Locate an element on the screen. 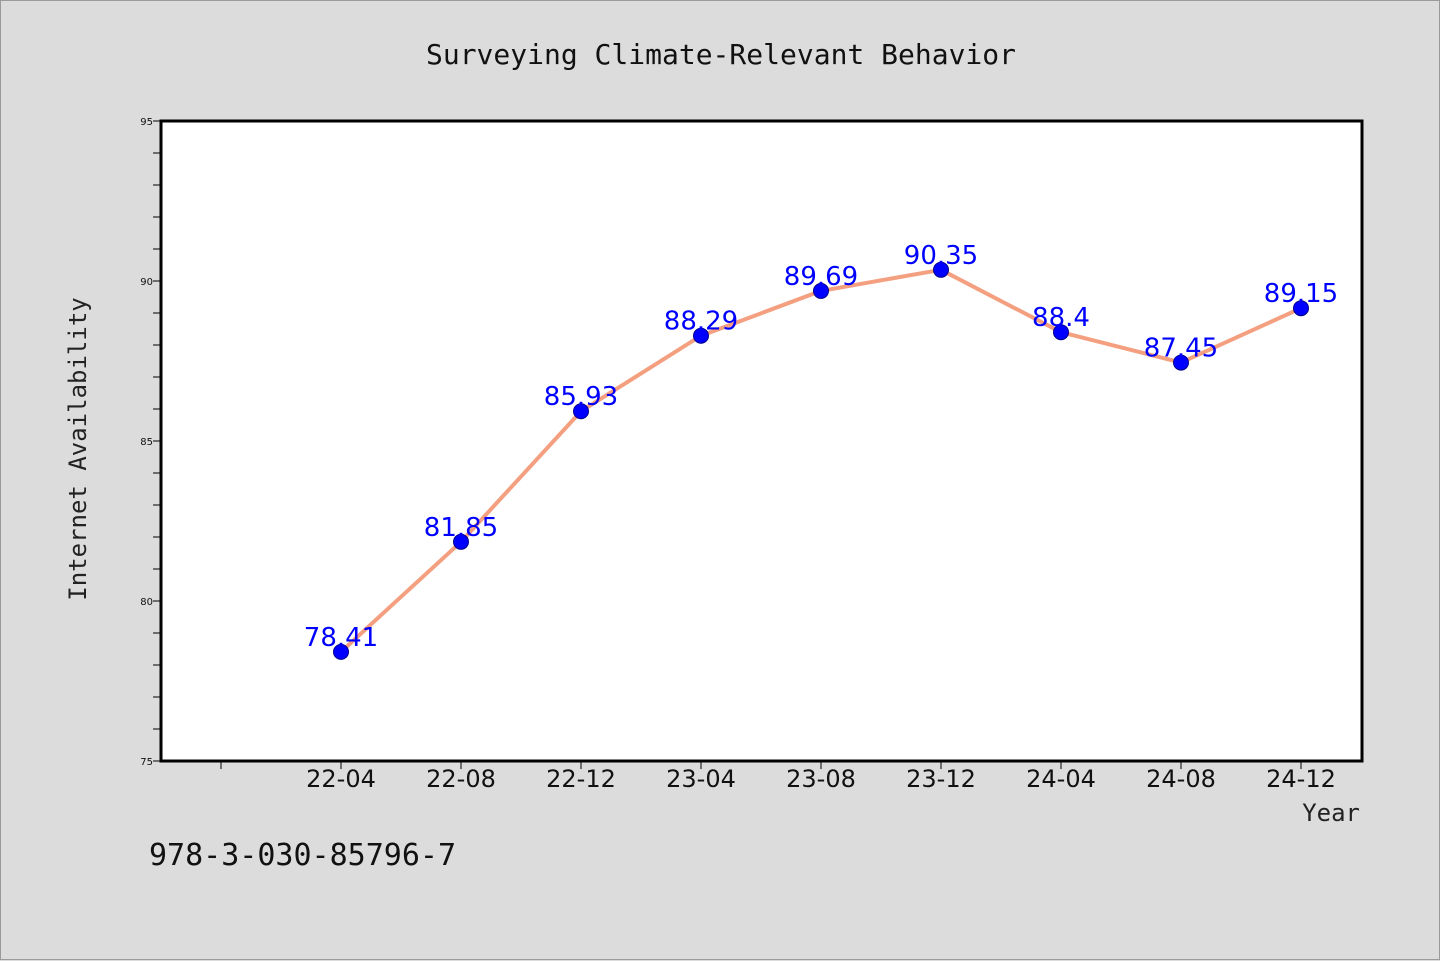 This screenshot has width=1440, height=961. x-tick-label: 24-08 is located at coordinates (1181, 779).